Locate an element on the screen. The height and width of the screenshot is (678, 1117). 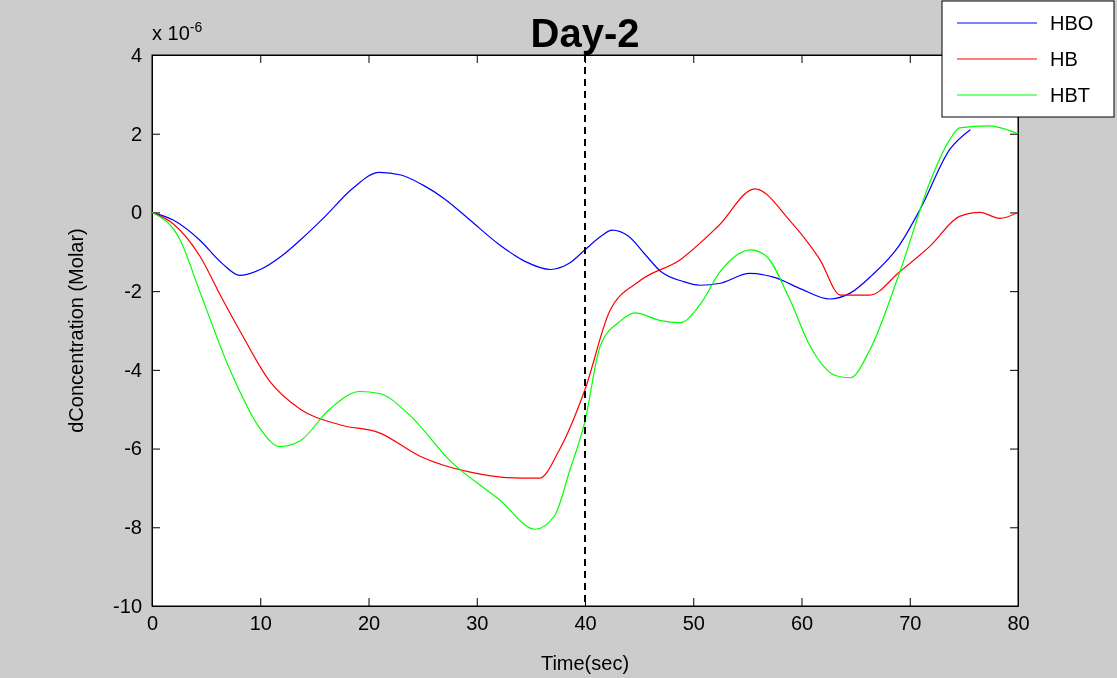
x-tick-label: 50 is located at coordinates (693, 623).